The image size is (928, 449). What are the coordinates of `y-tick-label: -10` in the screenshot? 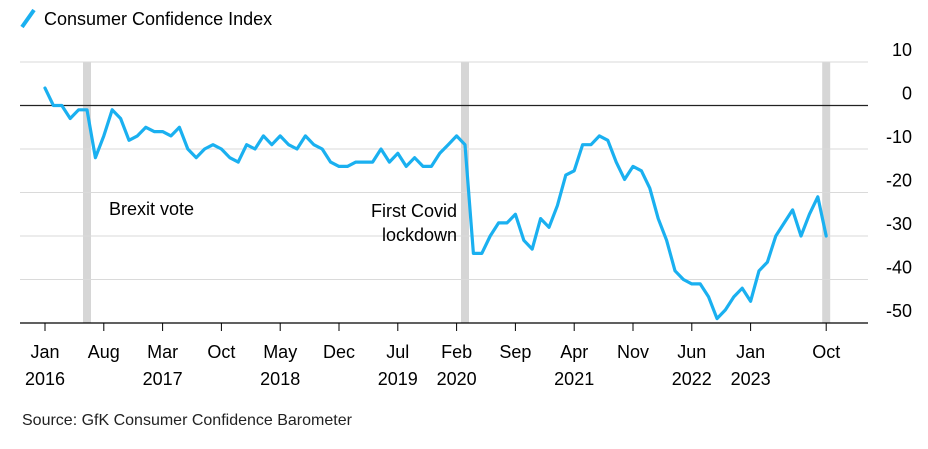 It's located at (899, 137).